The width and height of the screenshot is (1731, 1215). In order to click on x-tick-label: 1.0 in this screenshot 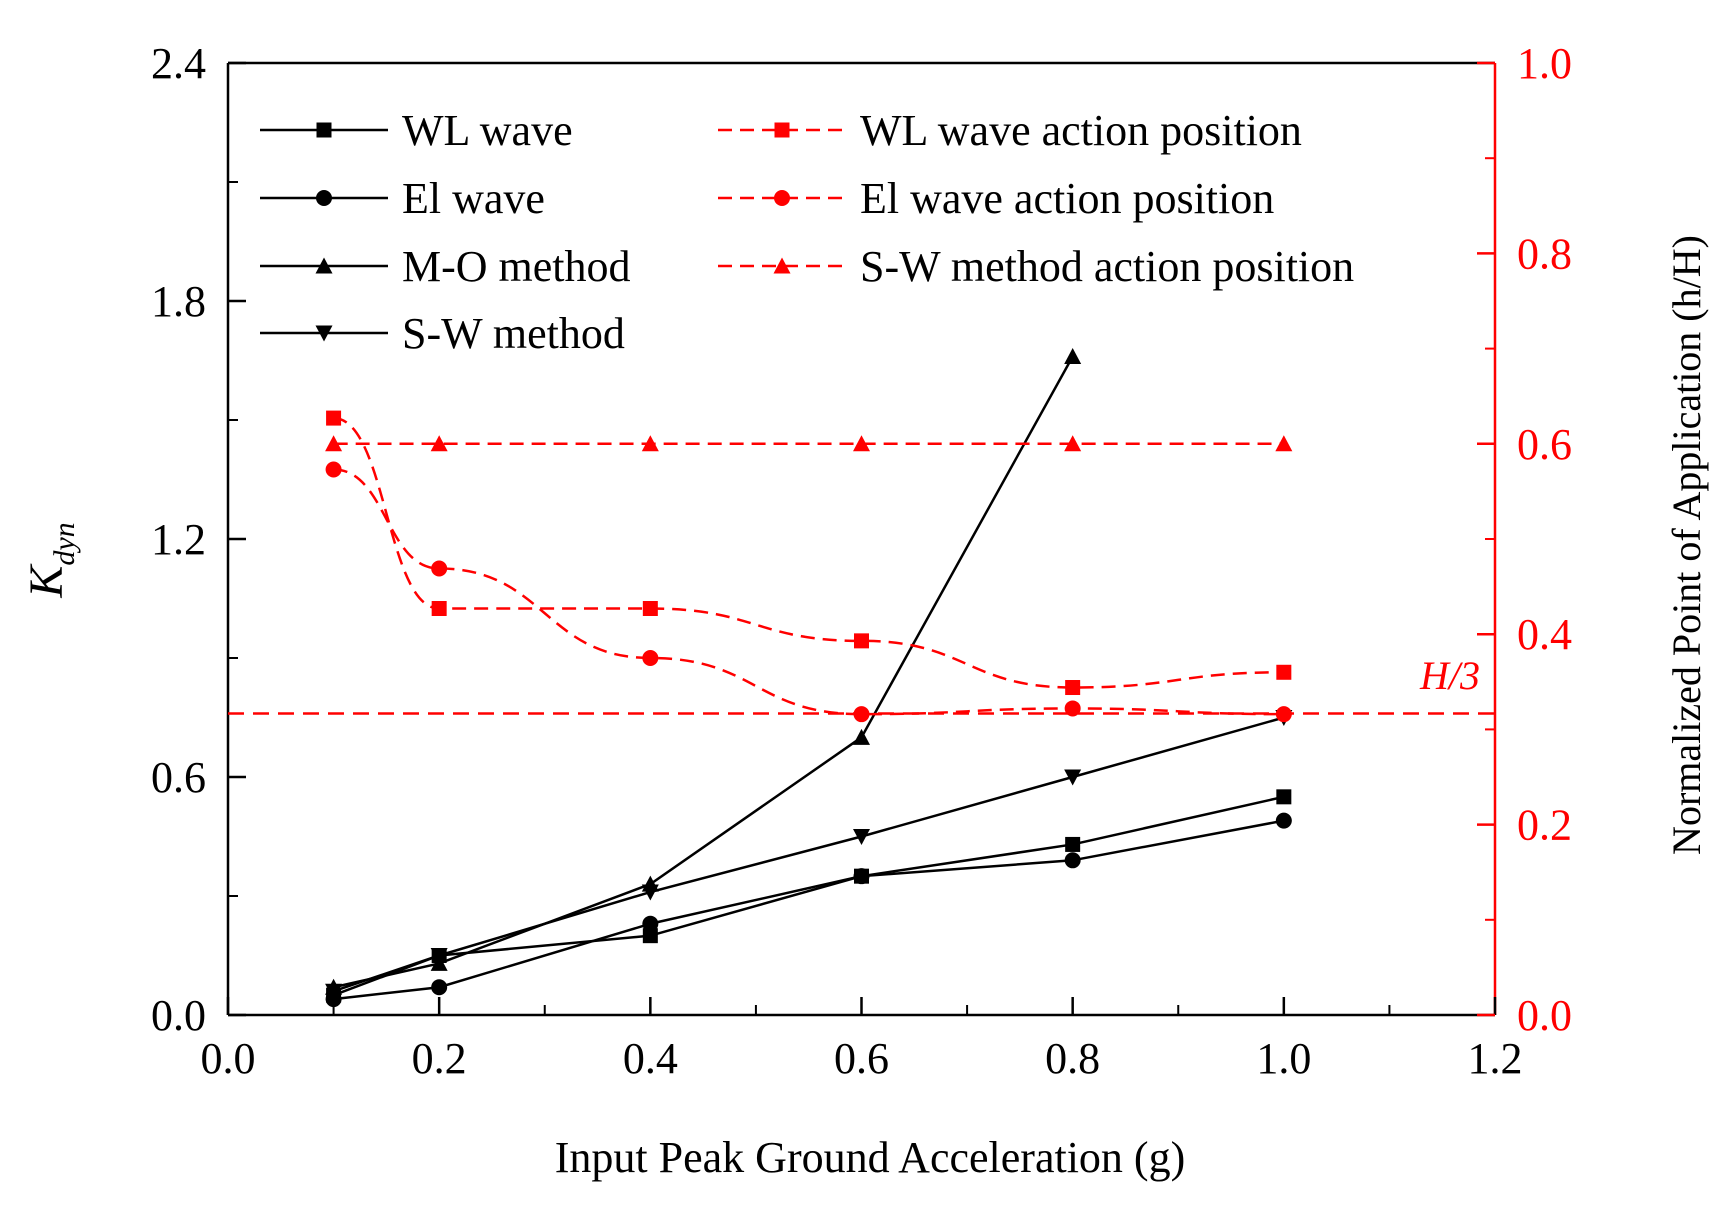, I will do `click(1283, 1058)`.